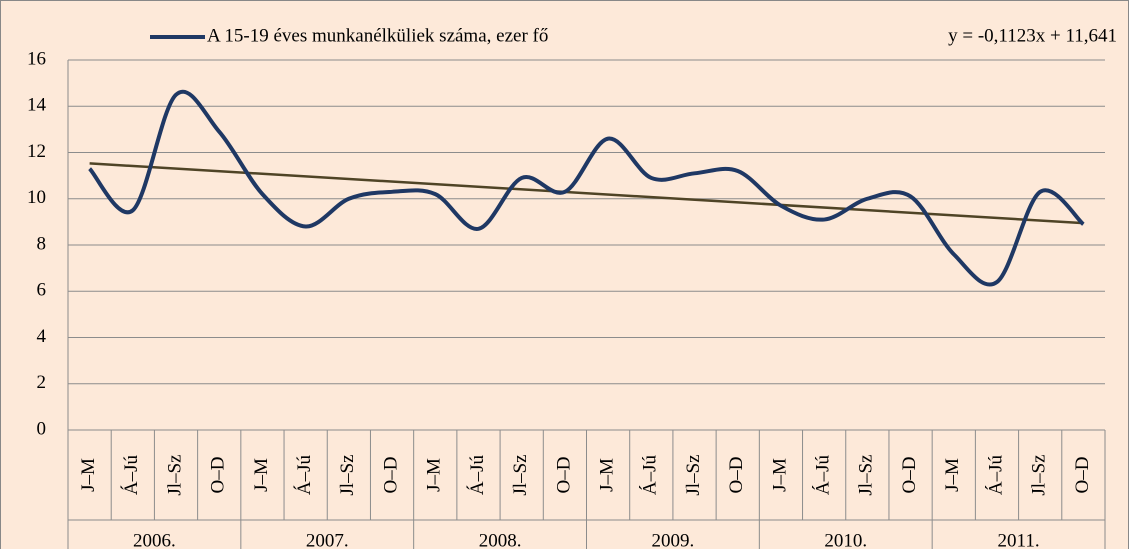 This screenshot has width=1129, height=549. What do you see at coordinates (36, 58) in the screenshot?
I see `y-tick-label: 16` at bounding box center [36, 58].